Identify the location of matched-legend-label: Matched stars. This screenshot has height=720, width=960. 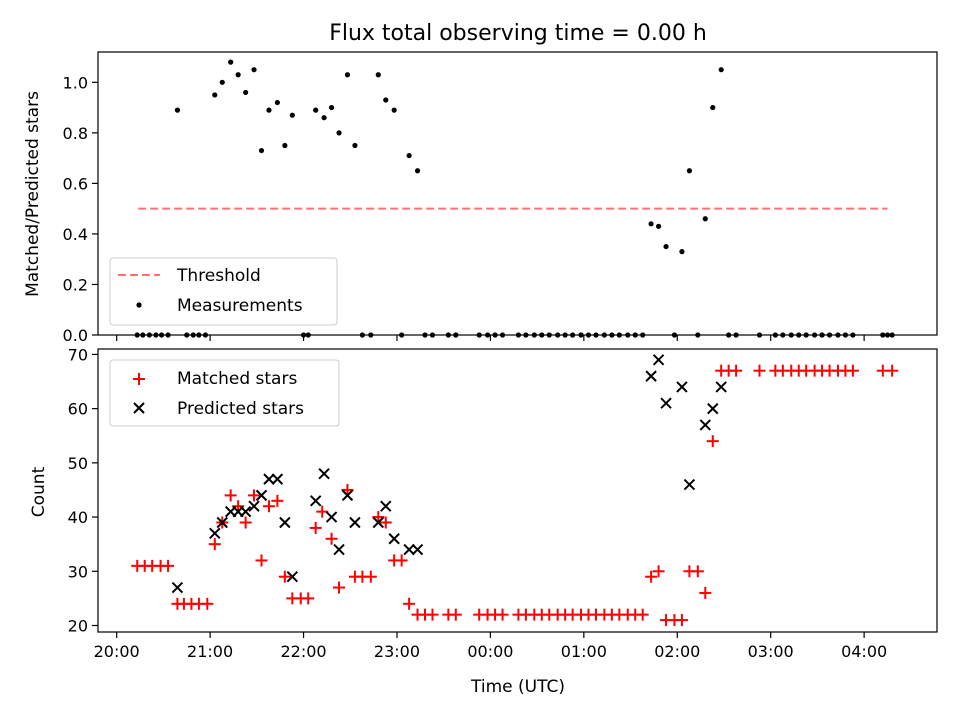
(237, 379).